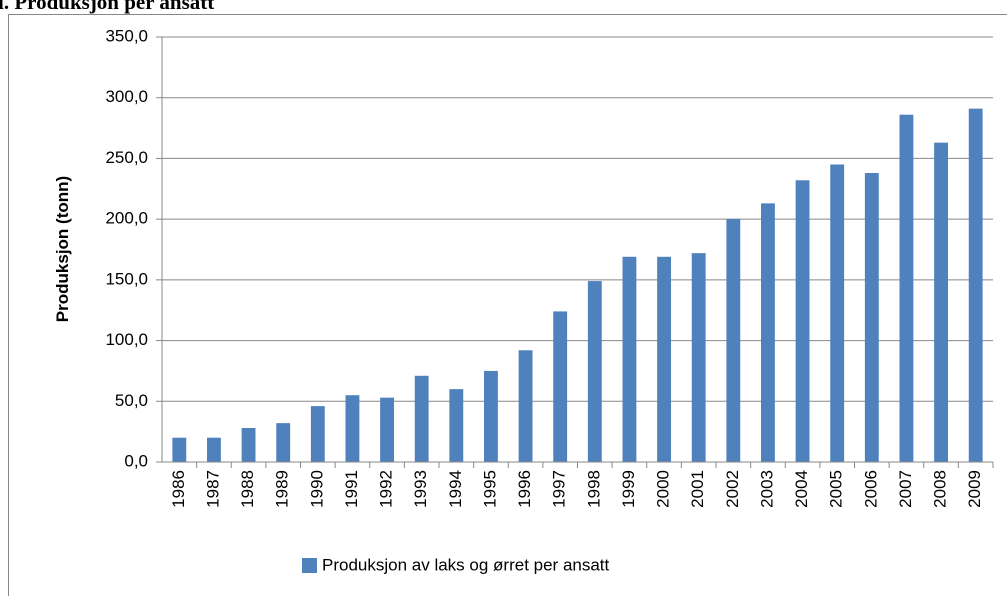 The height and width of the screenshot is (596, 1007). I want to click on x-tick-label: 1990, so click(316, 489).